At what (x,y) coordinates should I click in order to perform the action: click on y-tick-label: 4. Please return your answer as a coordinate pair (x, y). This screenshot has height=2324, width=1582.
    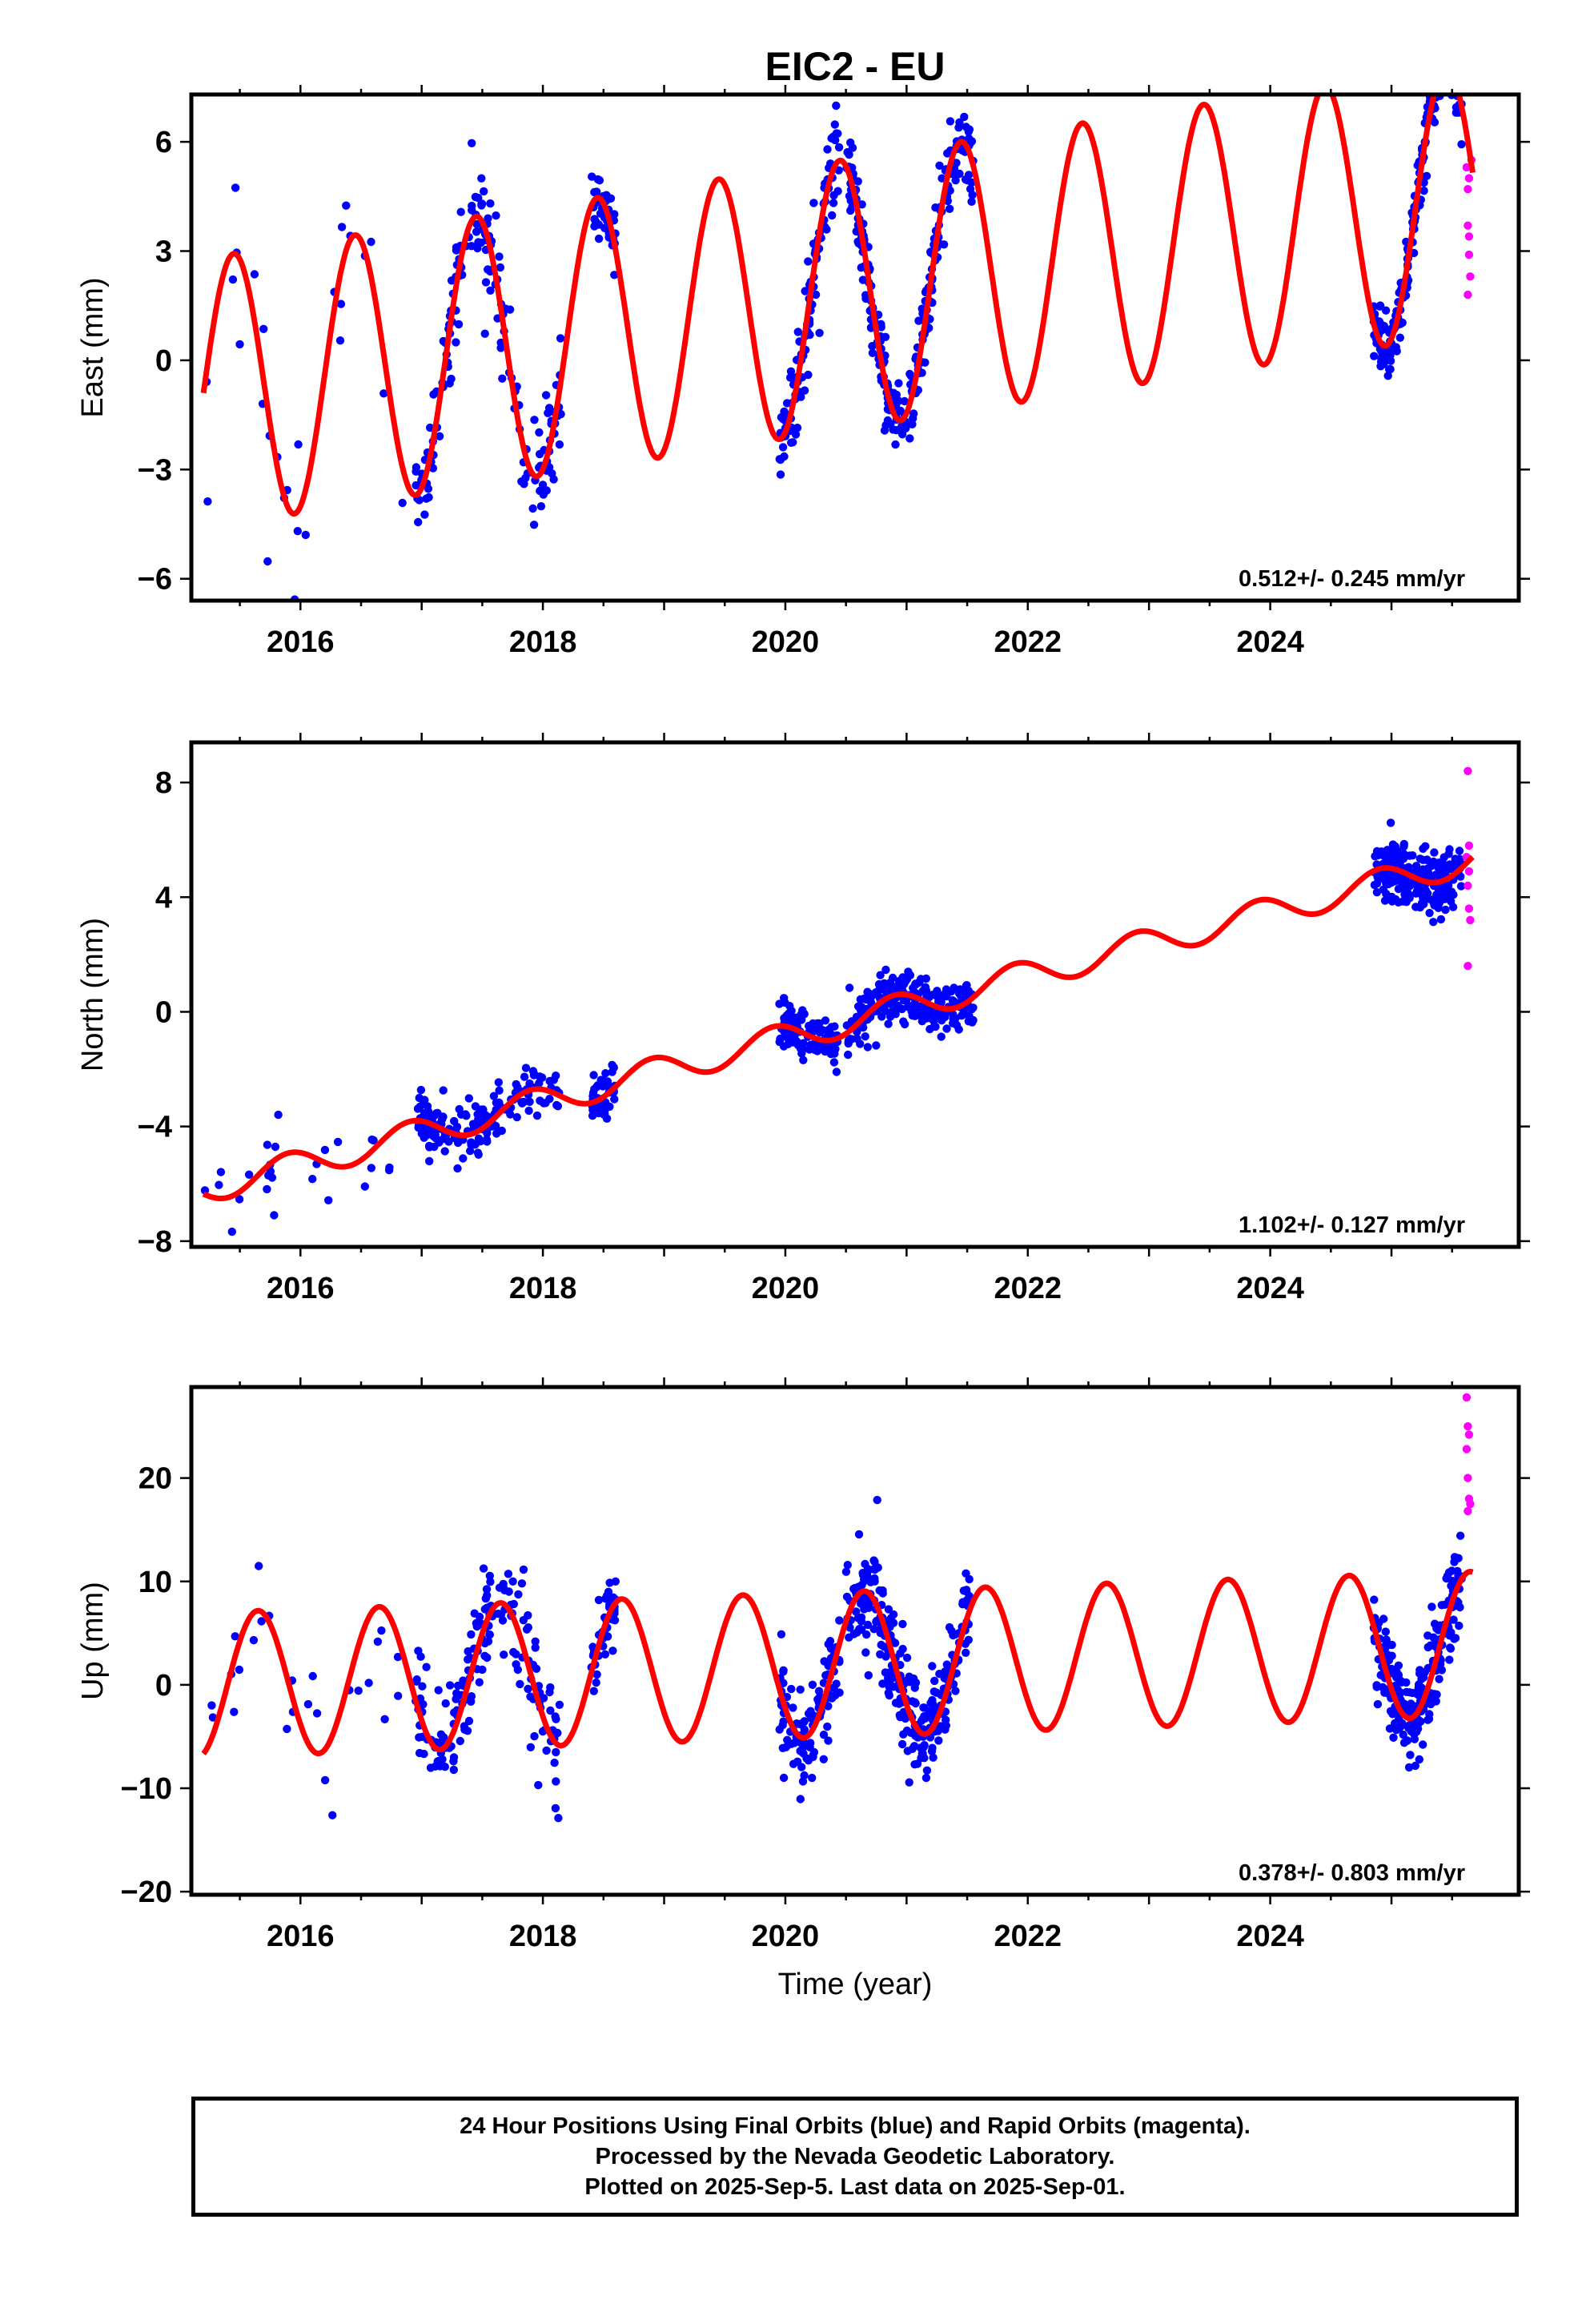
    Looking at the image, I should click on (164, 898).